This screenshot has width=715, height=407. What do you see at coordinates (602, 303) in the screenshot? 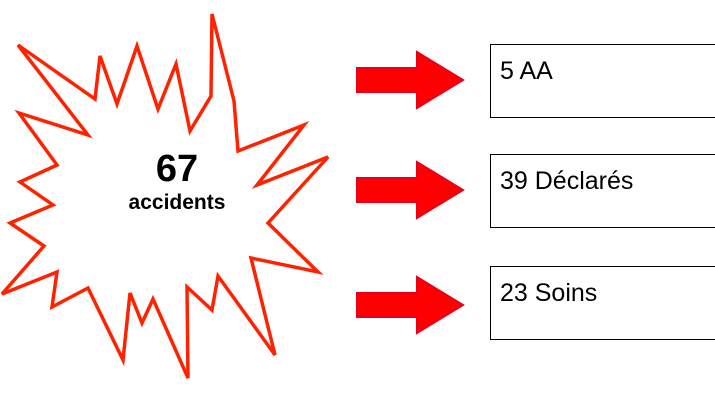
I see `category-box-soins: 23 Soins` at bounding box center [602, 303].